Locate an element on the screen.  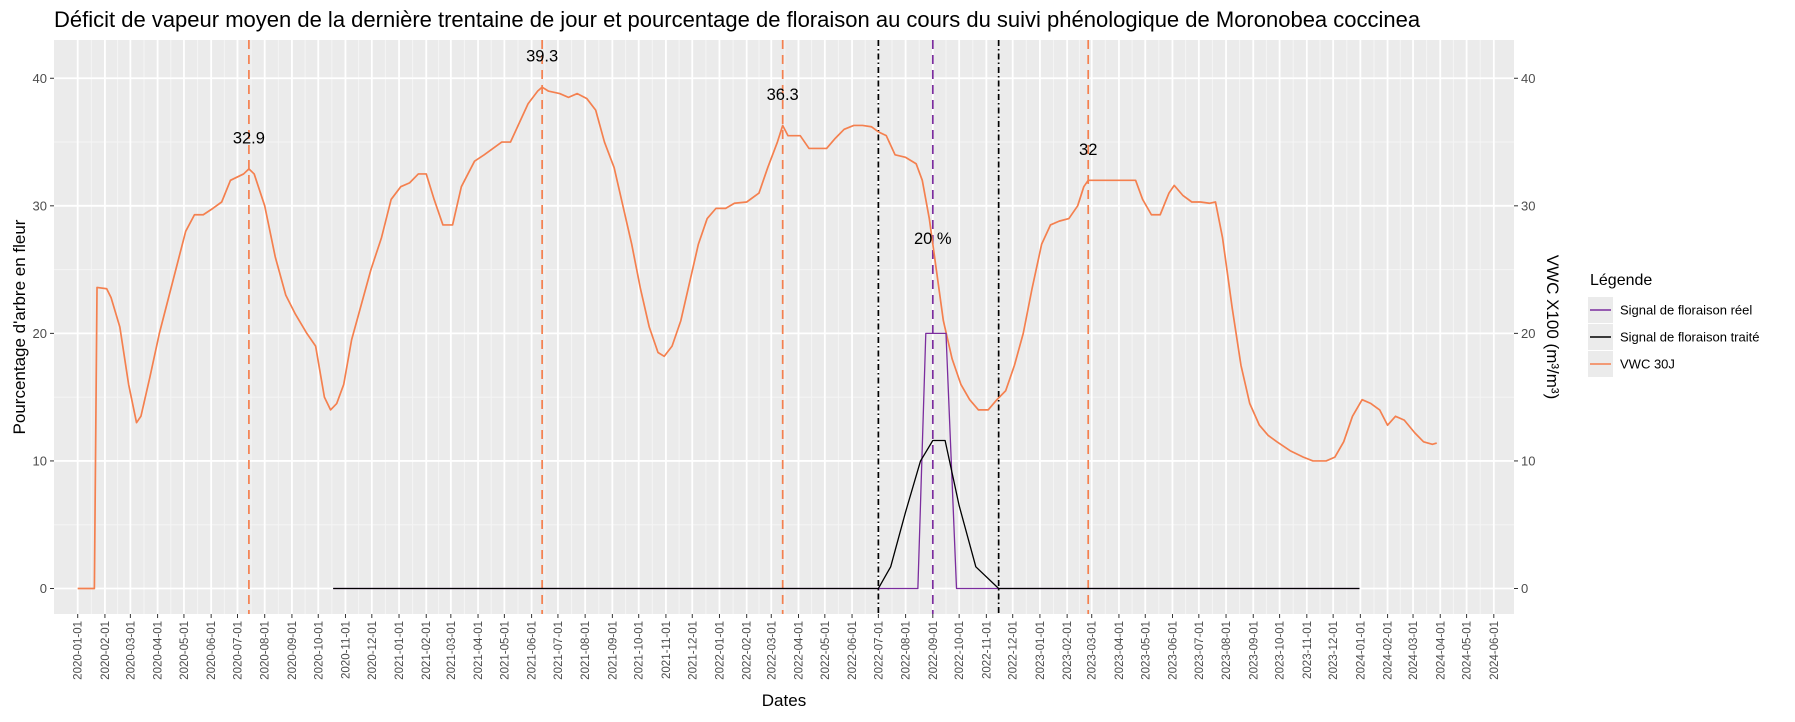
x-tick-label: 2020-10-01 is located at coordinates (319, 650).